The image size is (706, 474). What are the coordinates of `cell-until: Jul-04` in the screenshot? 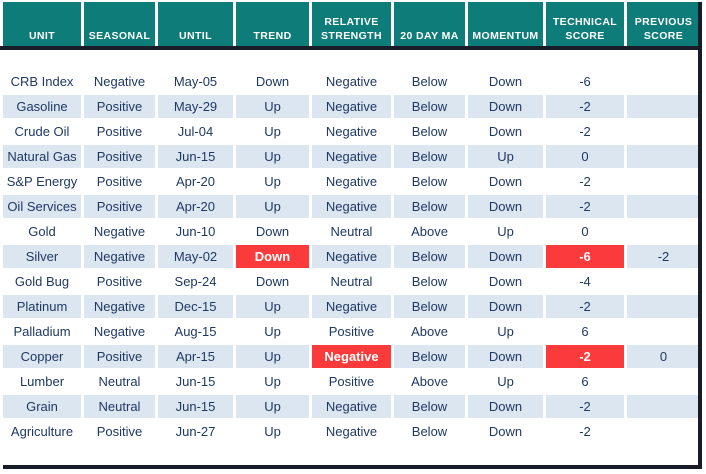 It's located at (195, 131).